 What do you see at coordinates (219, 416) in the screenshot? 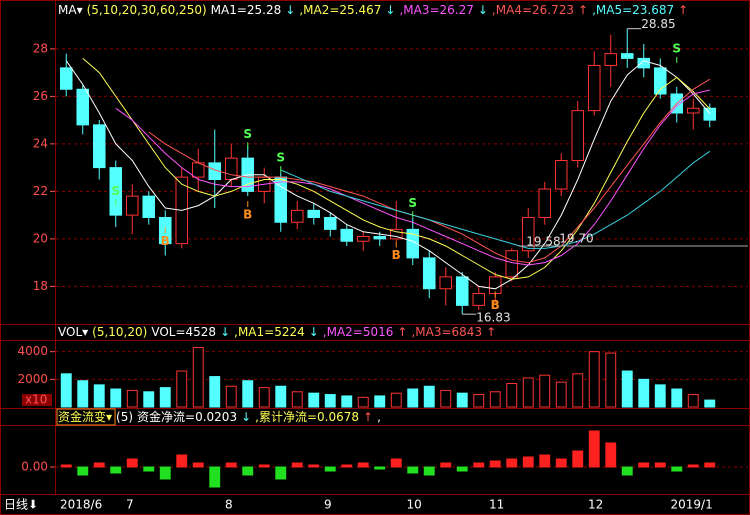
I see `panel-header: 资金流变▾ (5) 资金净流=0.0203 ↓ ,累计净流=0.0678 ↑,` at bounding box center [219, 416].